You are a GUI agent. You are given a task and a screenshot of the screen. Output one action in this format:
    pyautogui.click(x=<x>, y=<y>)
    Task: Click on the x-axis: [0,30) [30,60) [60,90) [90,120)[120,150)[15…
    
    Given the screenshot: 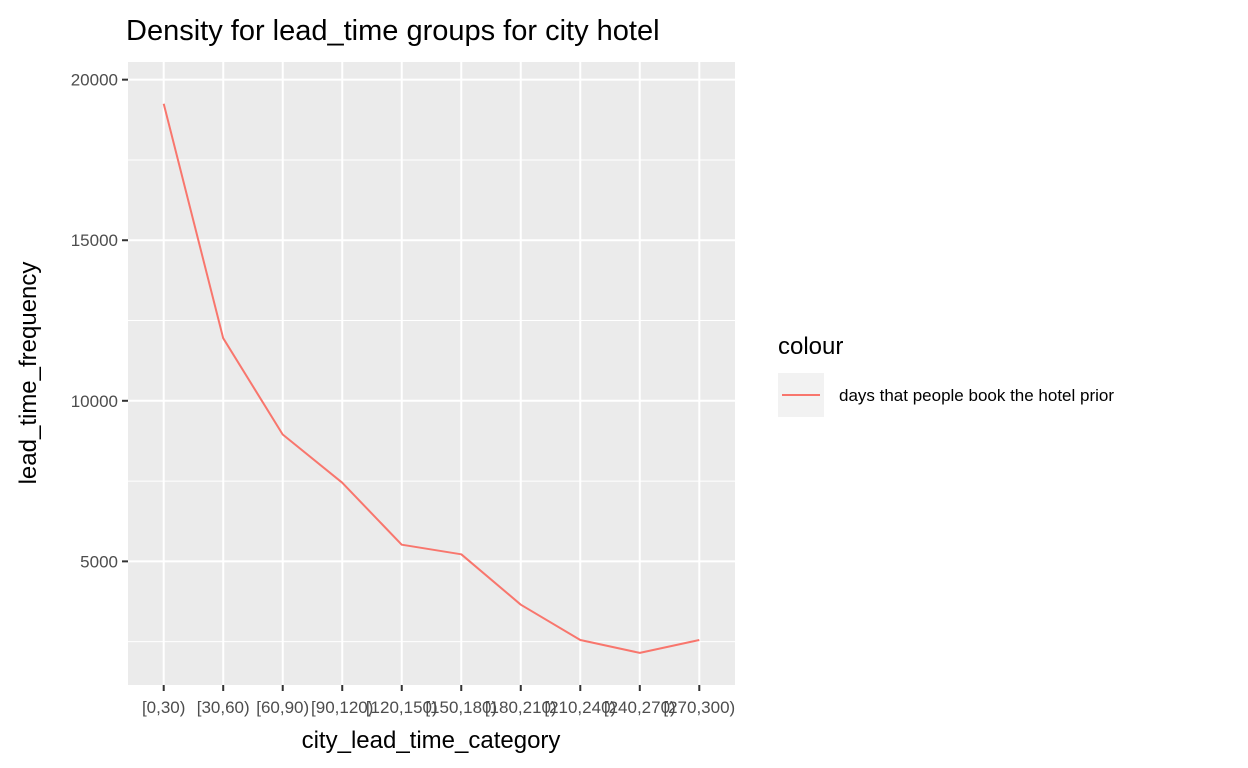 What is the action you would take?
    pyautogui.click(x=438, y=701)
    